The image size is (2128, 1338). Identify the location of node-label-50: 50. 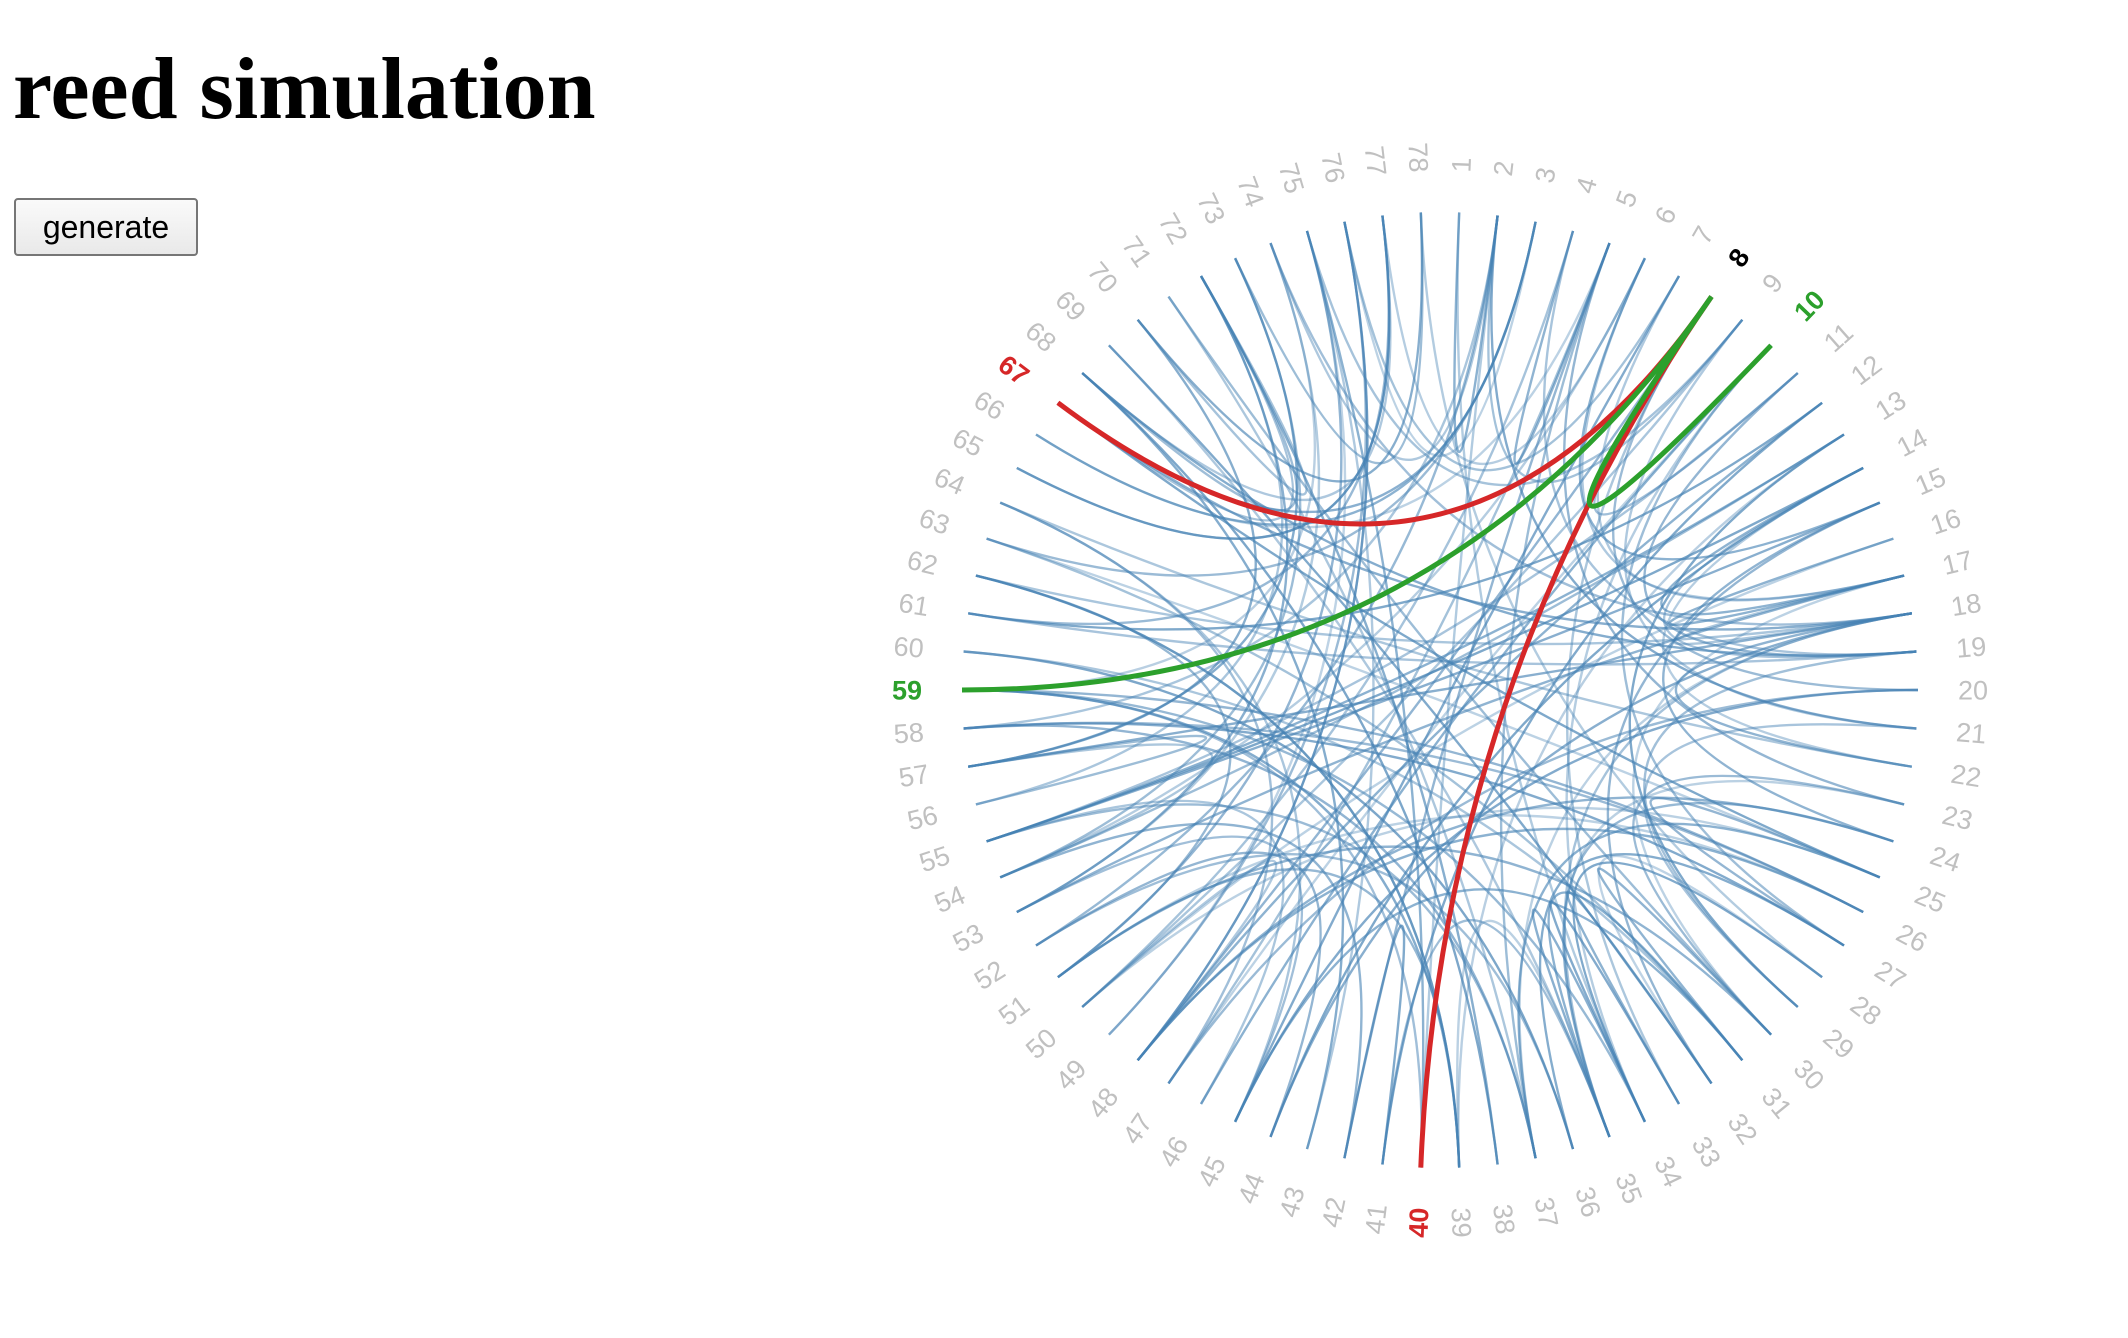
(1041, 1044).